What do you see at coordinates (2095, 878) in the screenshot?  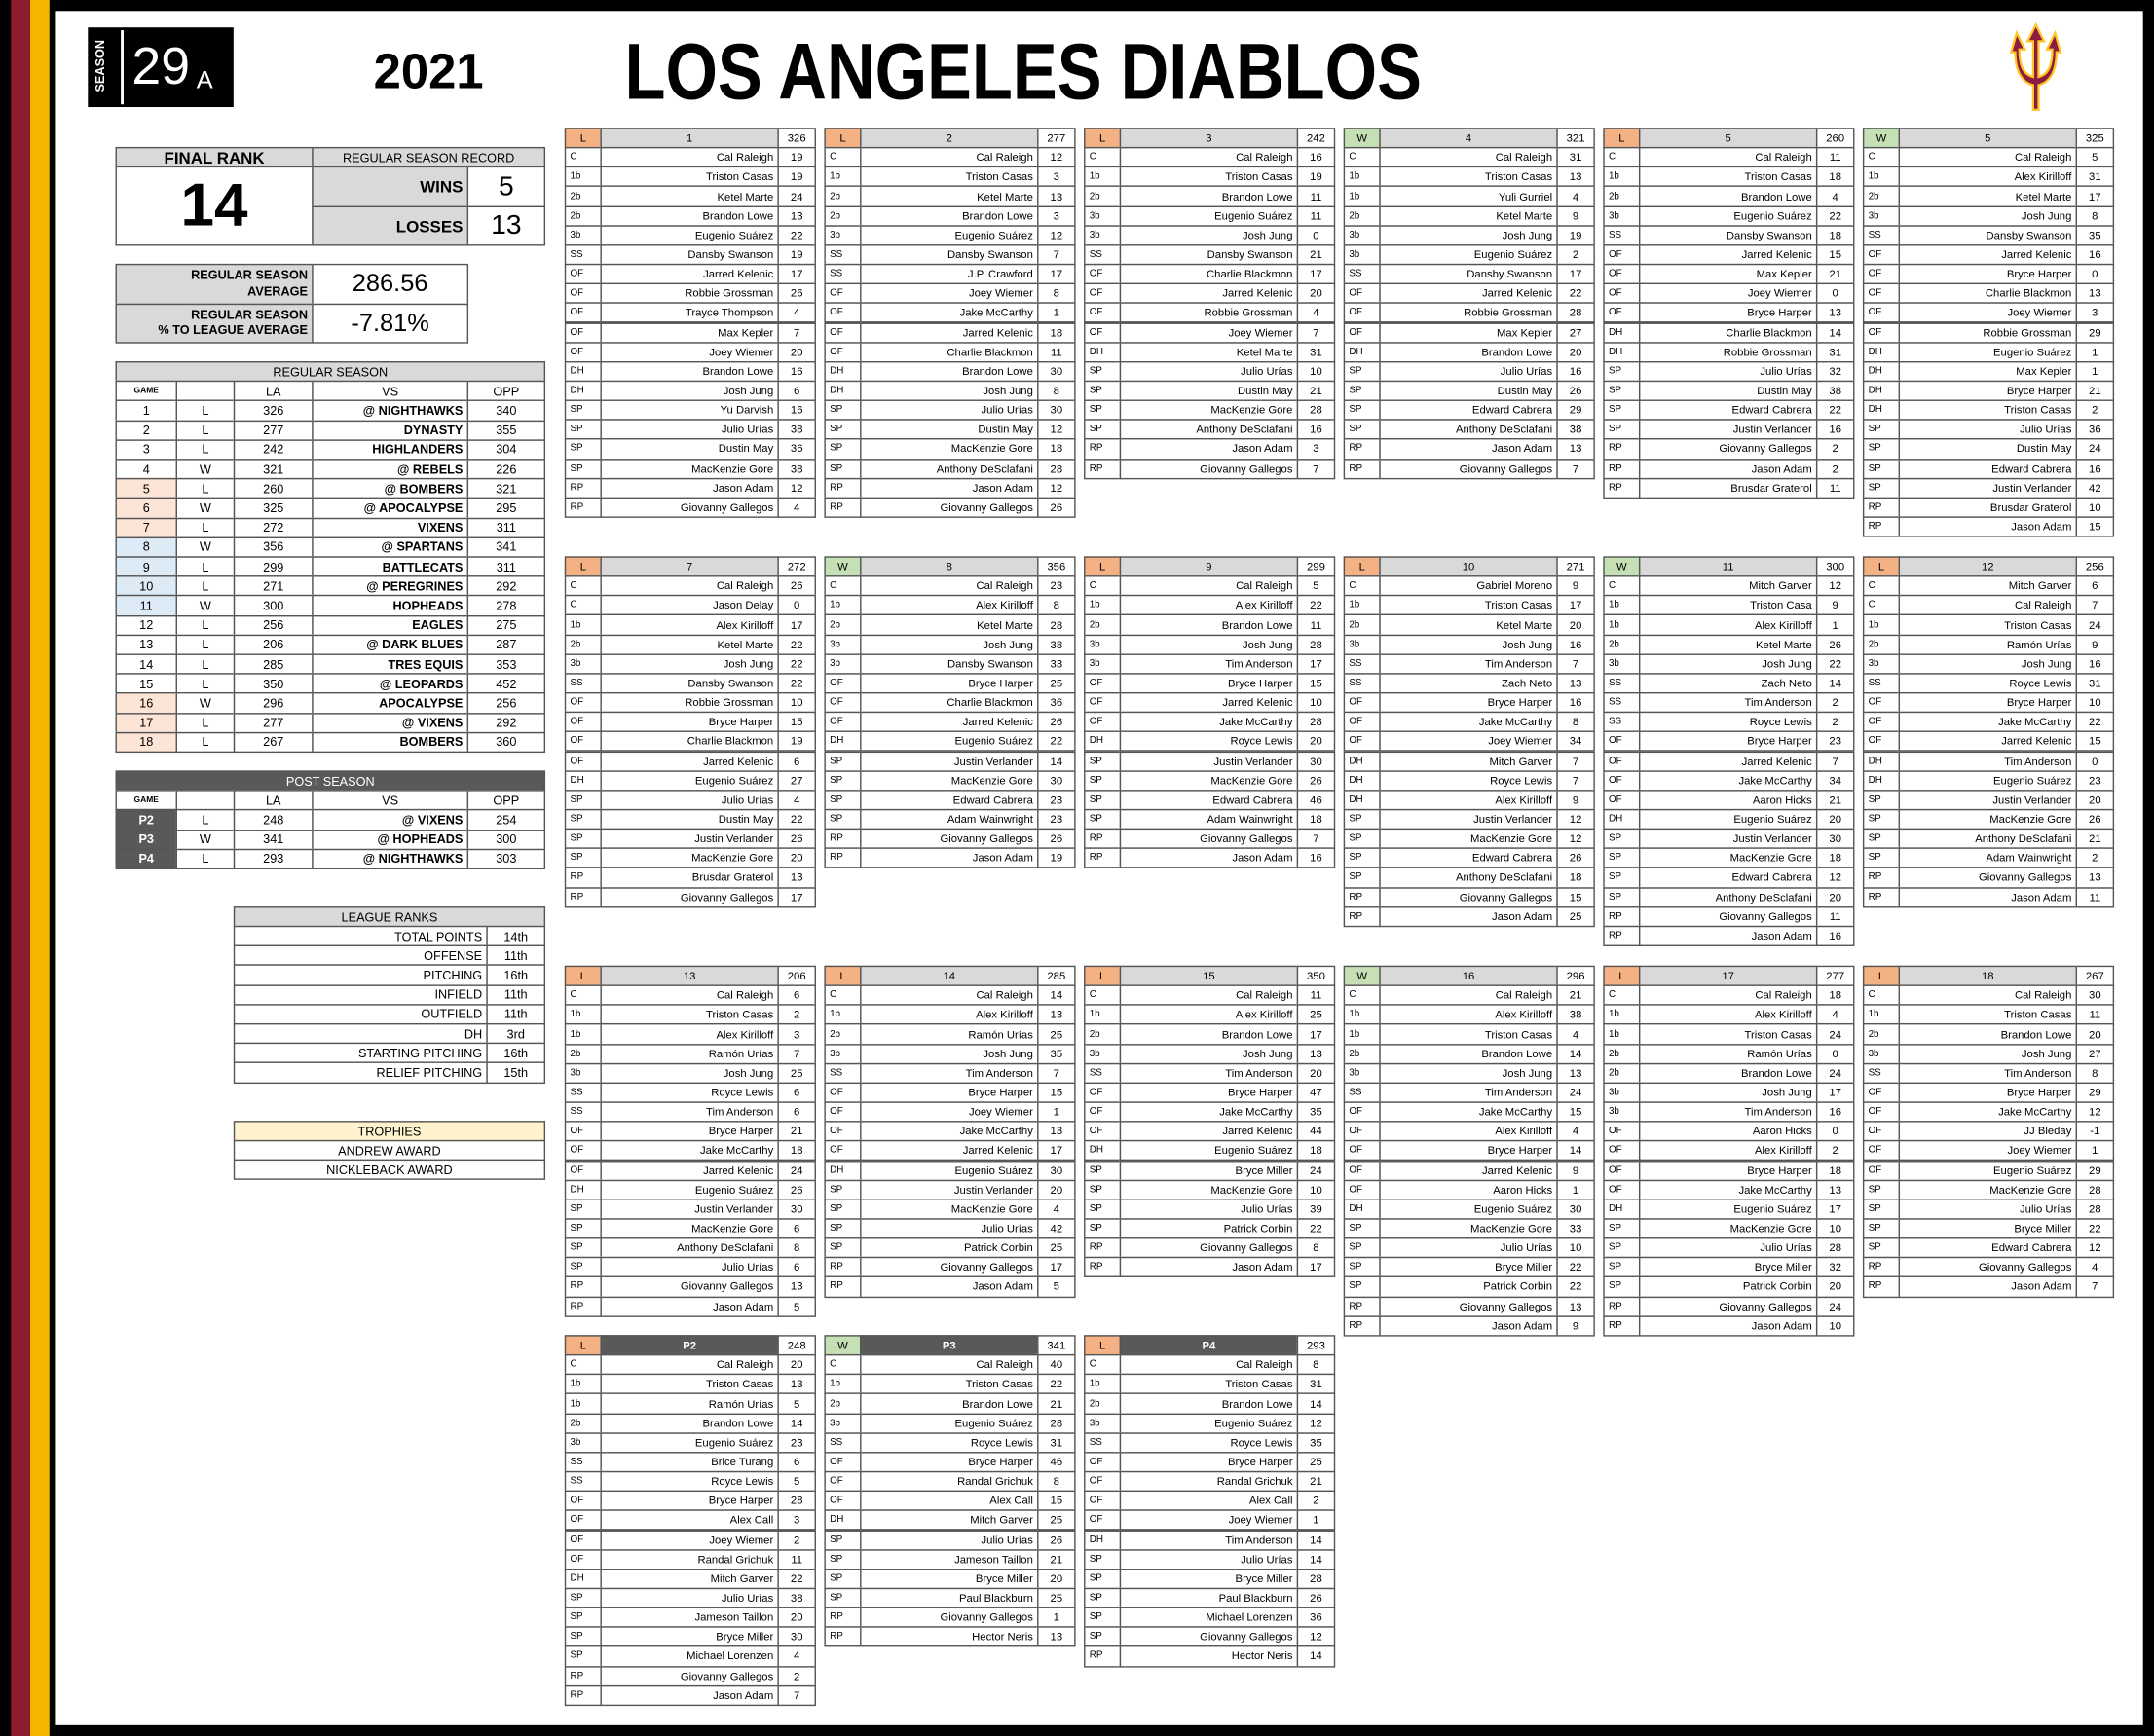 I see `player-points: 13` at bounding box center [2095, 878].